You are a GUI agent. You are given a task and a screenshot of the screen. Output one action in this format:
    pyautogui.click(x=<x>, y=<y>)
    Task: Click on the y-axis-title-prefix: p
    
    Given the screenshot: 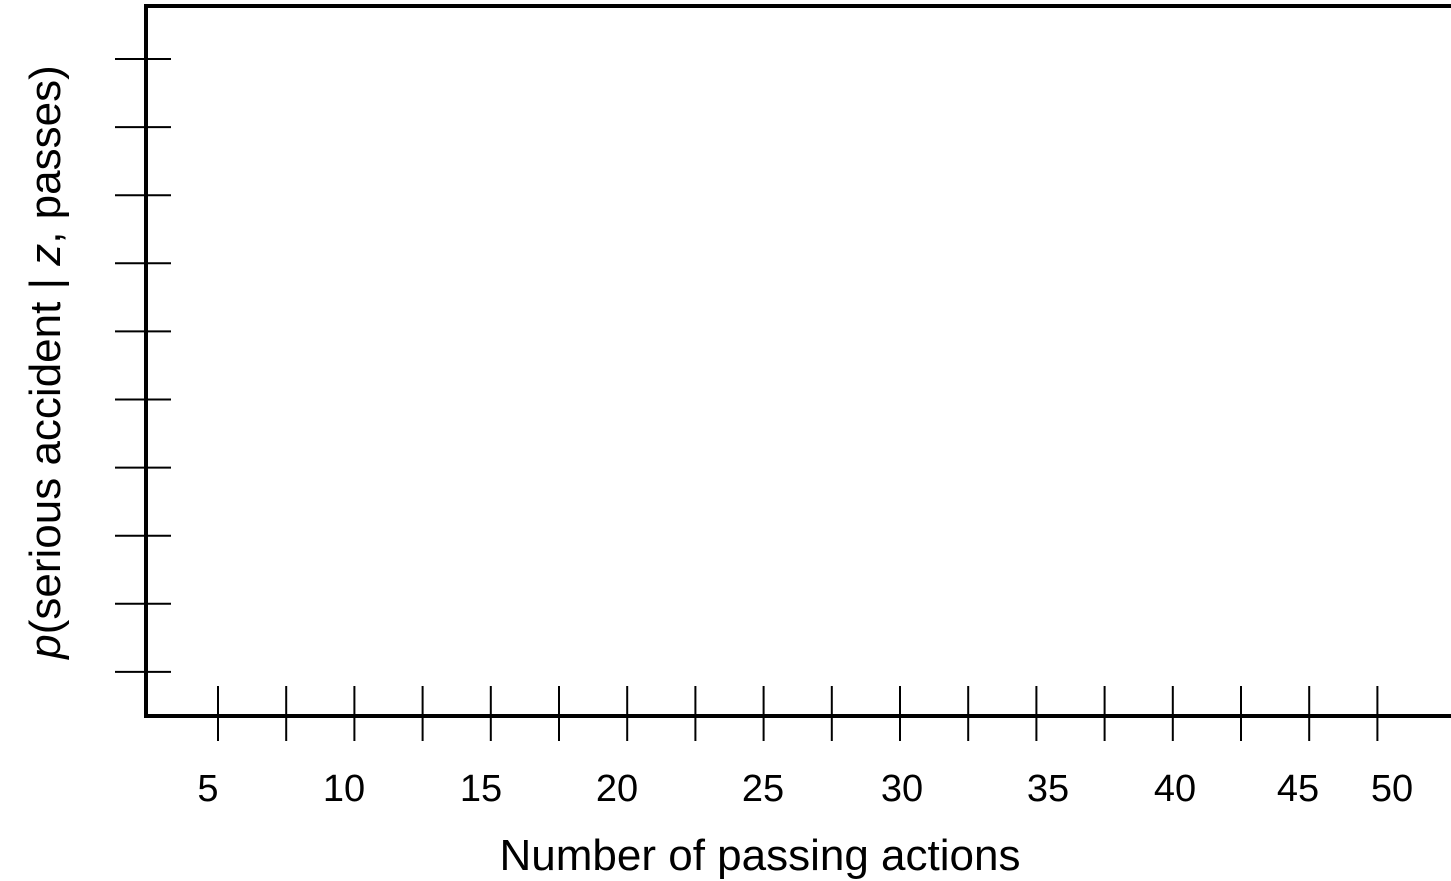 What is the action you would take?
    pyautogui.click(x=45, y=647)
    